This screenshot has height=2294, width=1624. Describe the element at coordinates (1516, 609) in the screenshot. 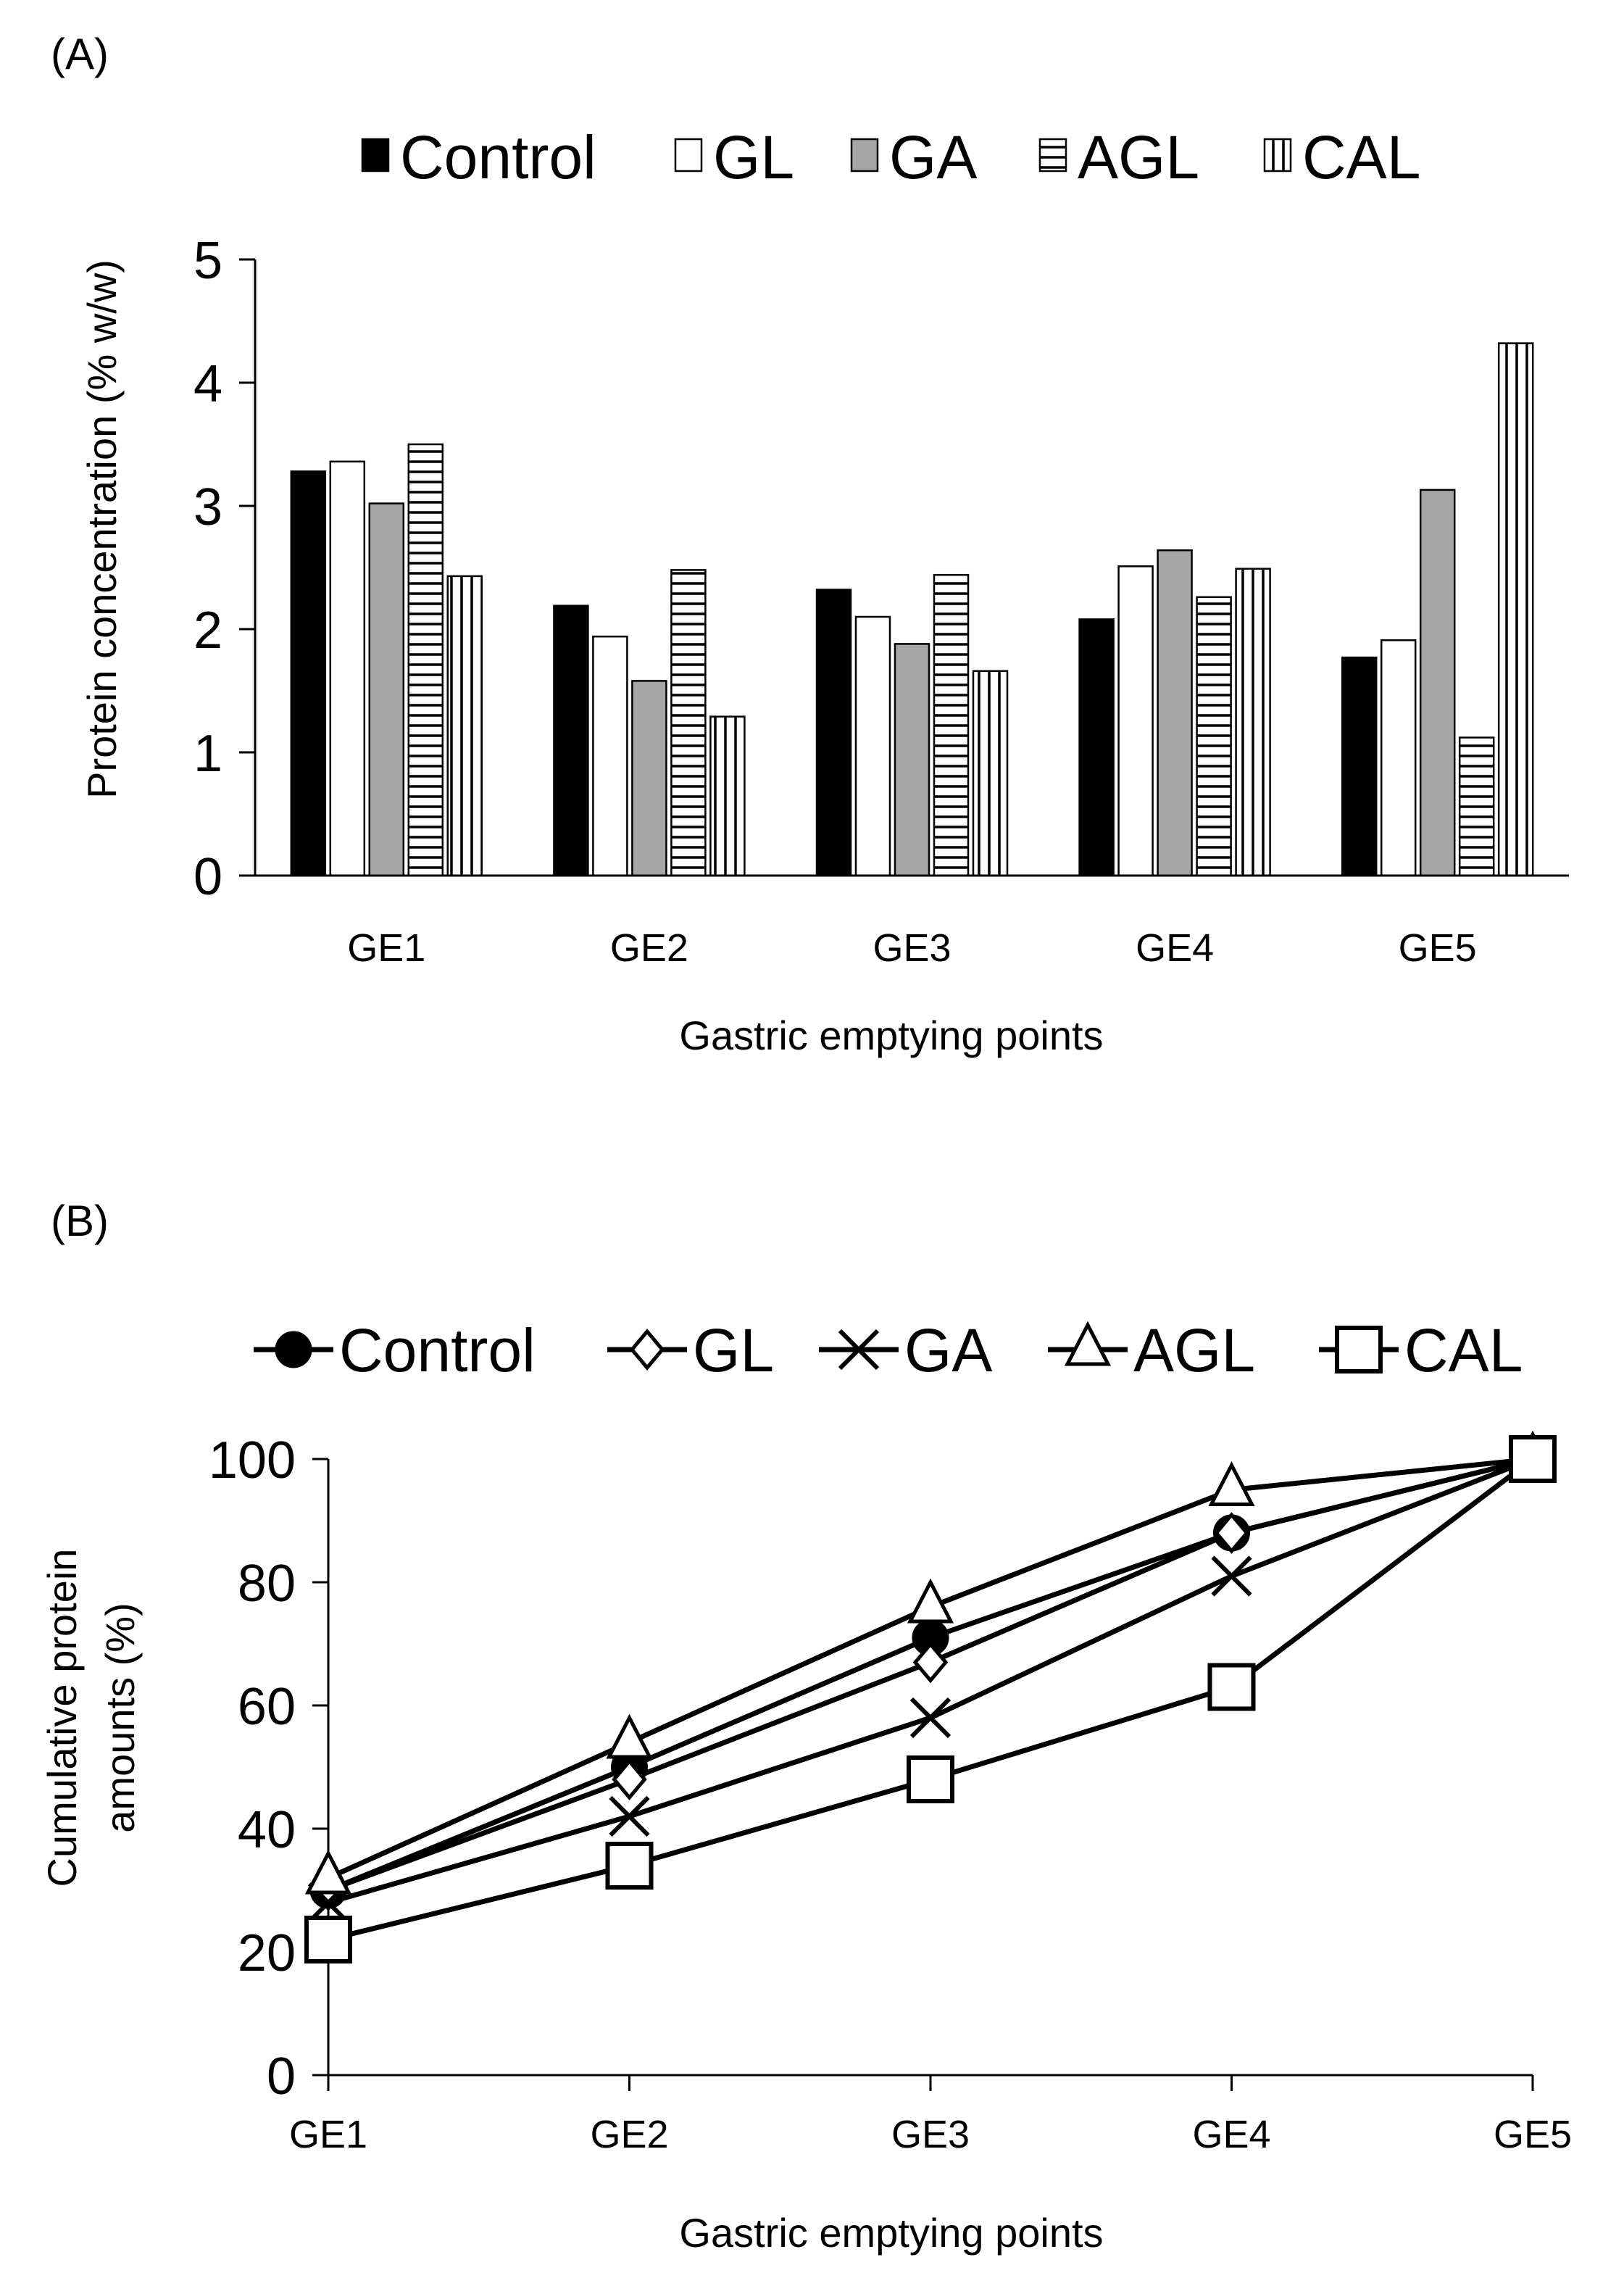

I see `bar-cal-ge5` at that location.